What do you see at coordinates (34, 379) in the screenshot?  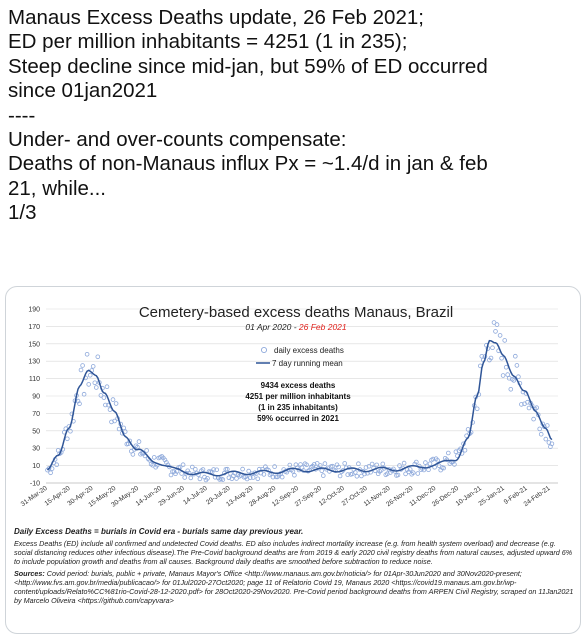 I see `y-tick-label: 110` at bounding box center [34, 379].